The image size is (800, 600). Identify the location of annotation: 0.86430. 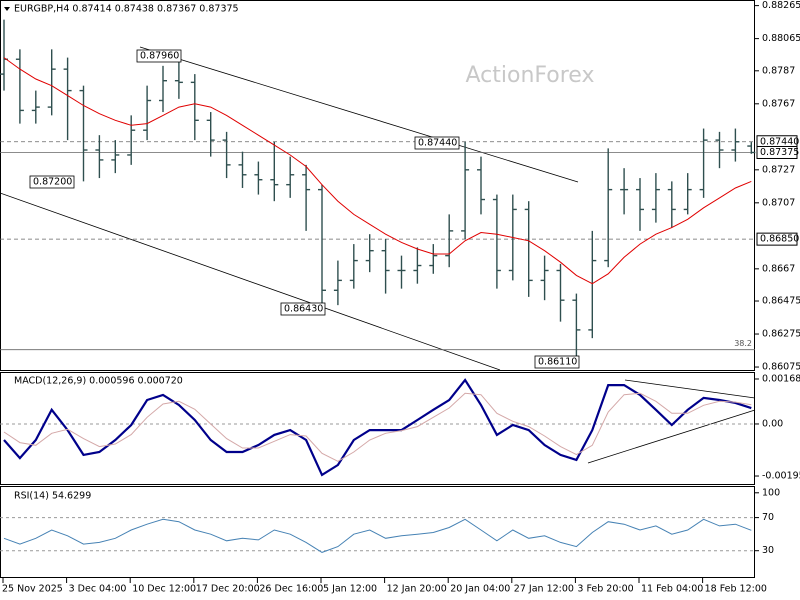
(303, 309).